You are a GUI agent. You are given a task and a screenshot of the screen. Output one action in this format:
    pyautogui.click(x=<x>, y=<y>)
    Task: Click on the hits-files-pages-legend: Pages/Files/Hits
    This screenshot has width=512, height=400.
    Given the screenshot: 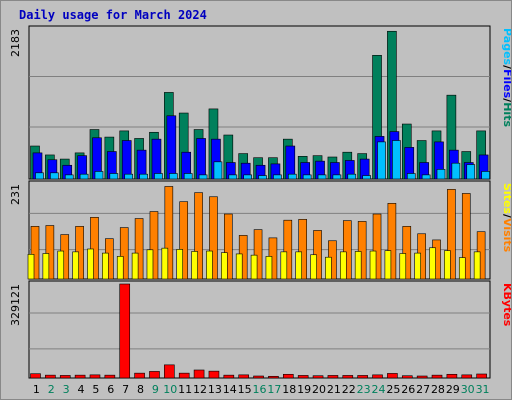 What is the action you would take?
    pyautogui.click(x=506, y=77)
    